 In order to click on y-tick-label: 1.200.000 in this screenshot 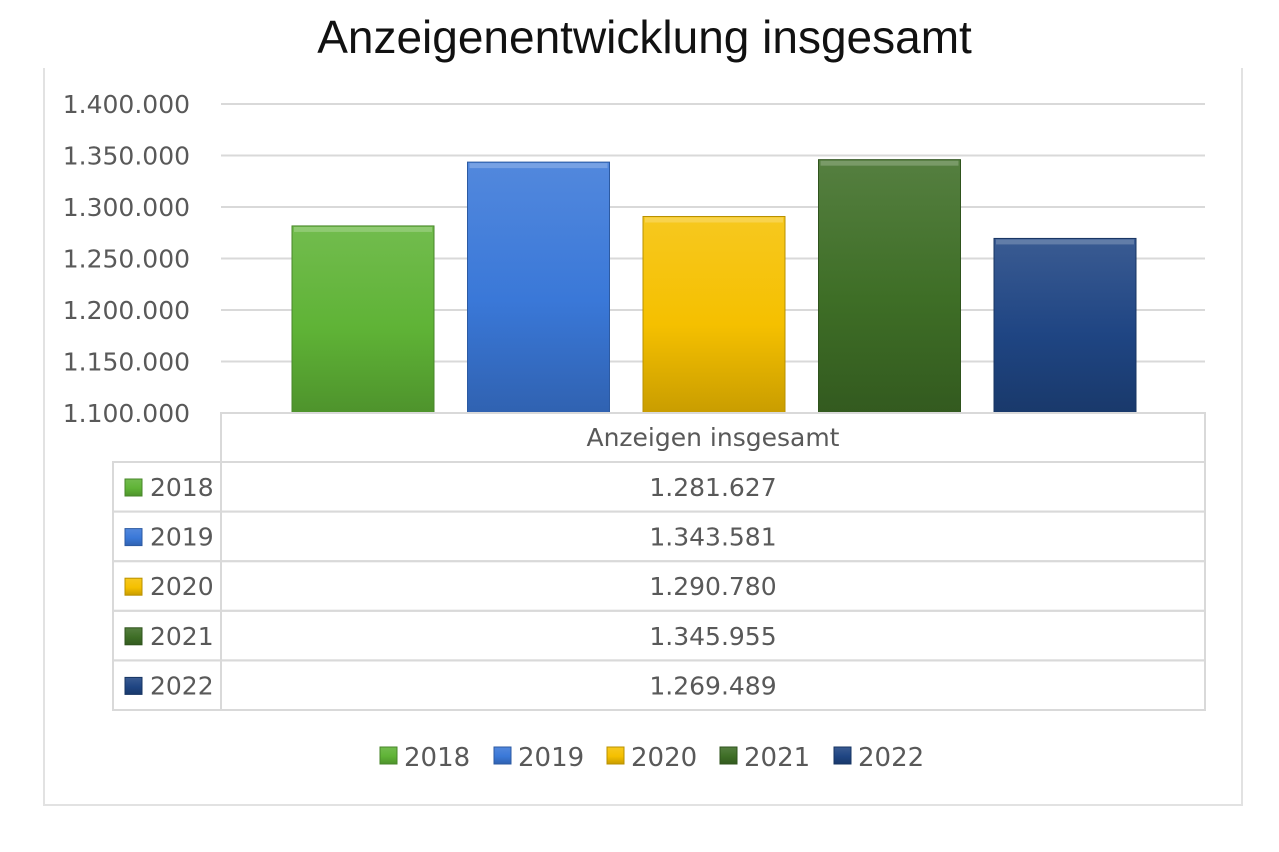, I will do `click(126, 310)`.